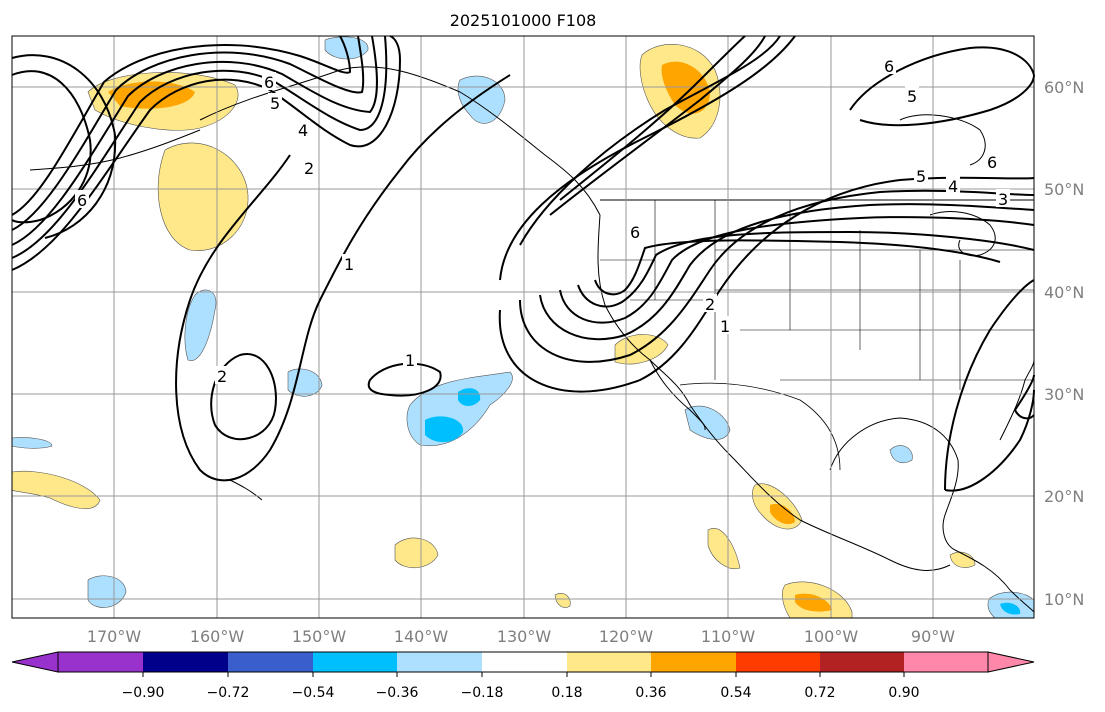 The height and width of the screenshot is (712, 1105). Describe the element at coordinates (1003, 199) in the screenshot. I see `contour-label: 3` at that location.